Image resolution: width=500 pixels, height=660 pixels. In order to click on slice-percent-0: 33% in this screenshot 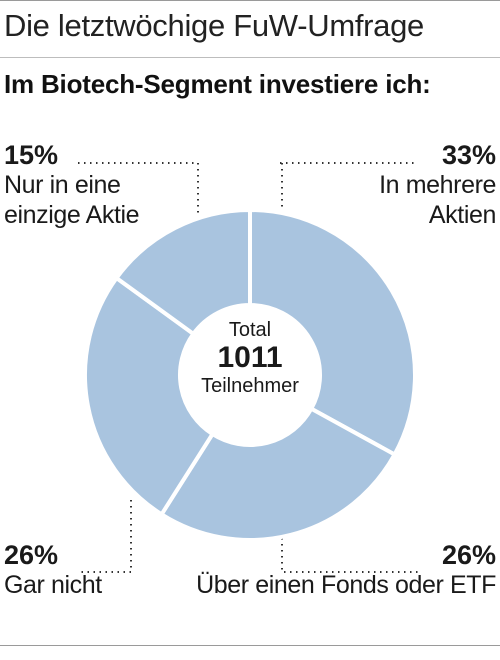, I will do `click(468, 155)`.